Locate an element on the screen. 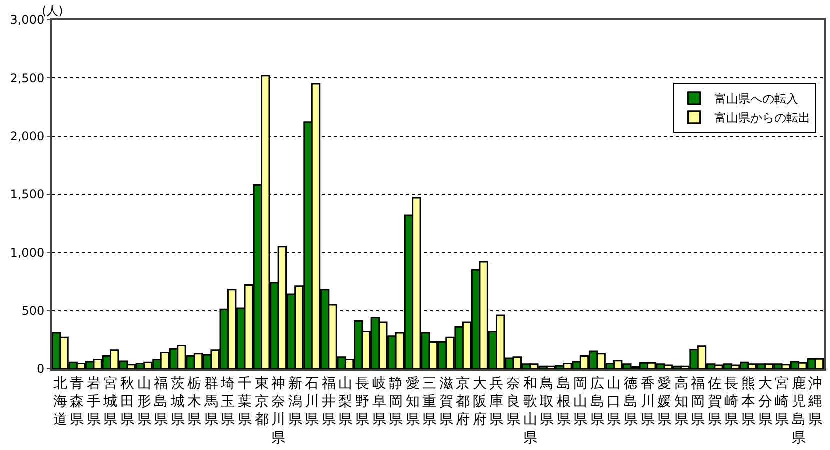 The width and height of the screenshot is (830, 450). x-tick-label: 岡山県 is located at coordinates (581, 402).